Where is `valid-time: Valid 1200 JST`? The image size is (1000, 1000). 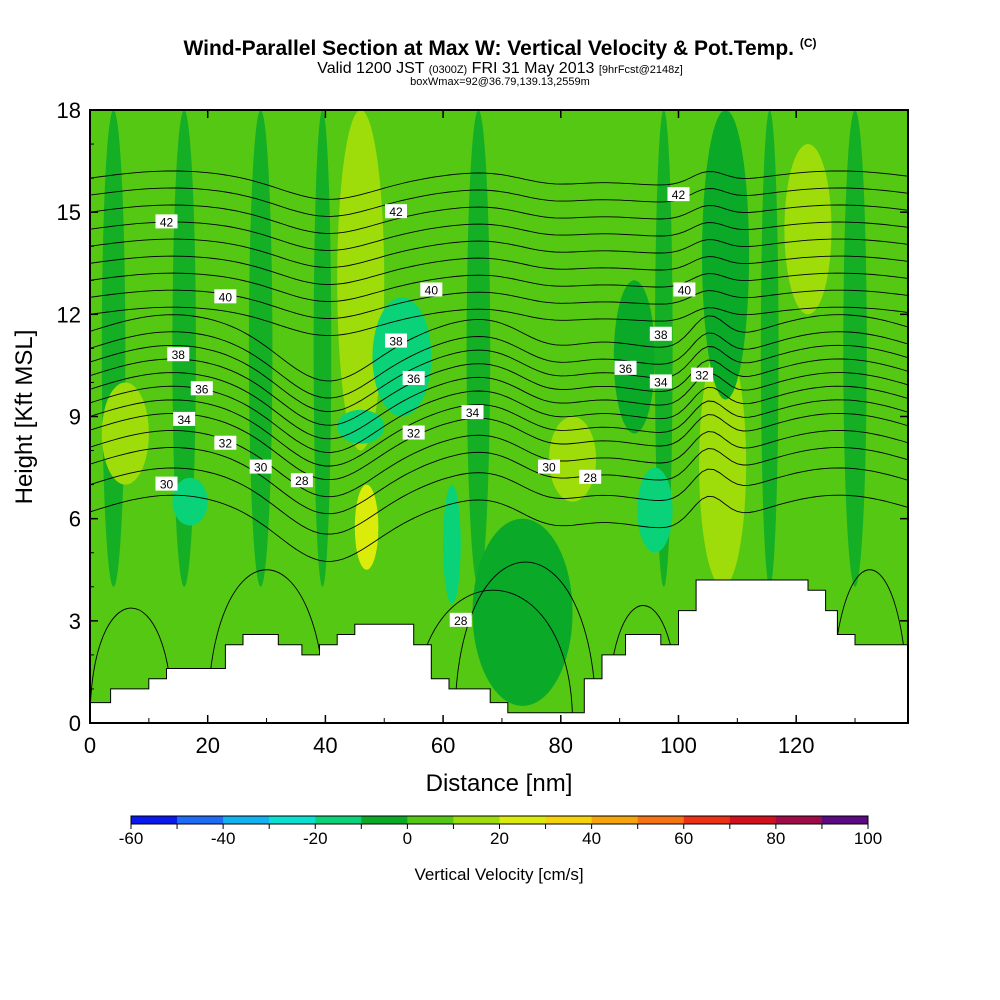
valid-time: Valid 1200 JST is located at coordinates (371, 68).